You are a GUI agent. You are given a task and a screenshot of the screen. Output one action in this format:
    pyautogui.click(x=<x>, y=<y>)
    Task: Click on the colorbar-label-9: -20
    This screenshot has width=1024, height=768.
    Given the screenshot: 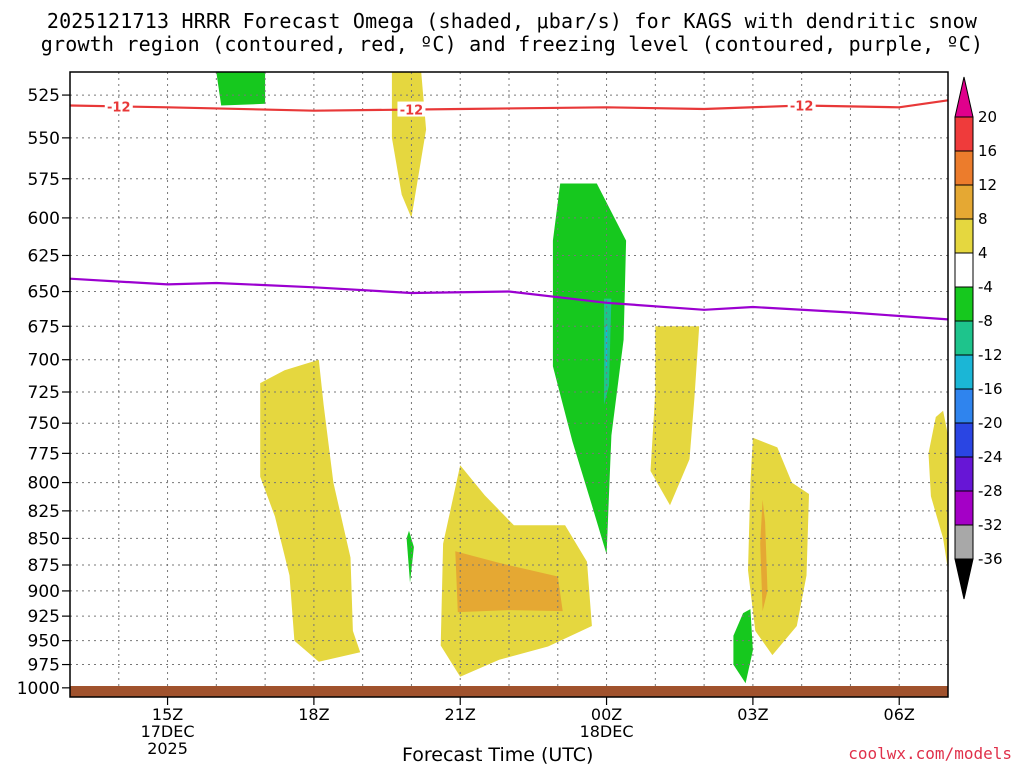 What is the action you would take?
    pyautogui.click(x=990, y=423)
    